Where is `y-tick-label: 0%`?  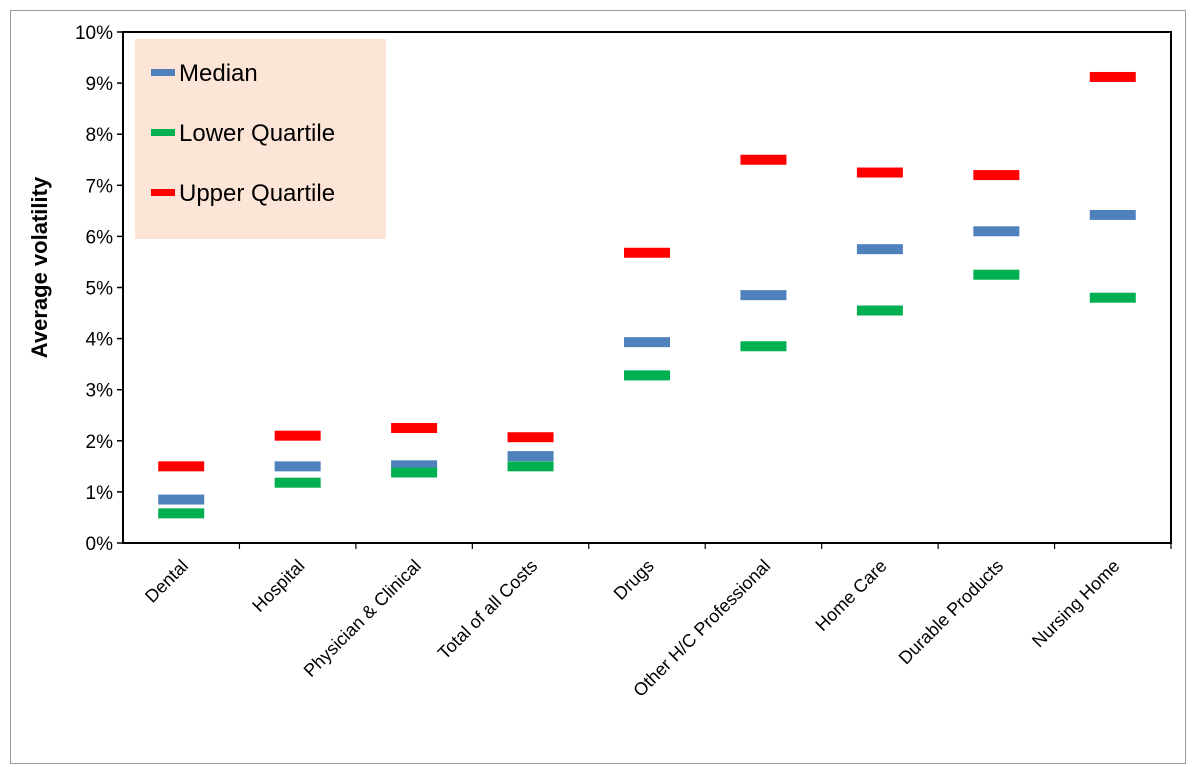 y-tick-label: 0% is located at coordinates (100, 544).